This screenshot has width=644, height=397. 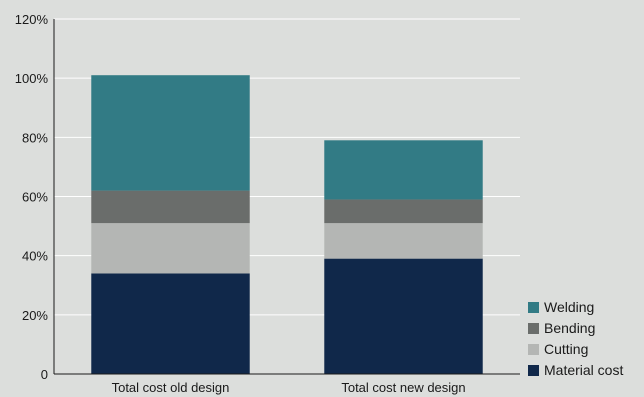 What do you see at coordinates (575, 338) in the screenshot?
I see `legend: Welding Bending Cutting Material cost` at bounding box center [575, 338].